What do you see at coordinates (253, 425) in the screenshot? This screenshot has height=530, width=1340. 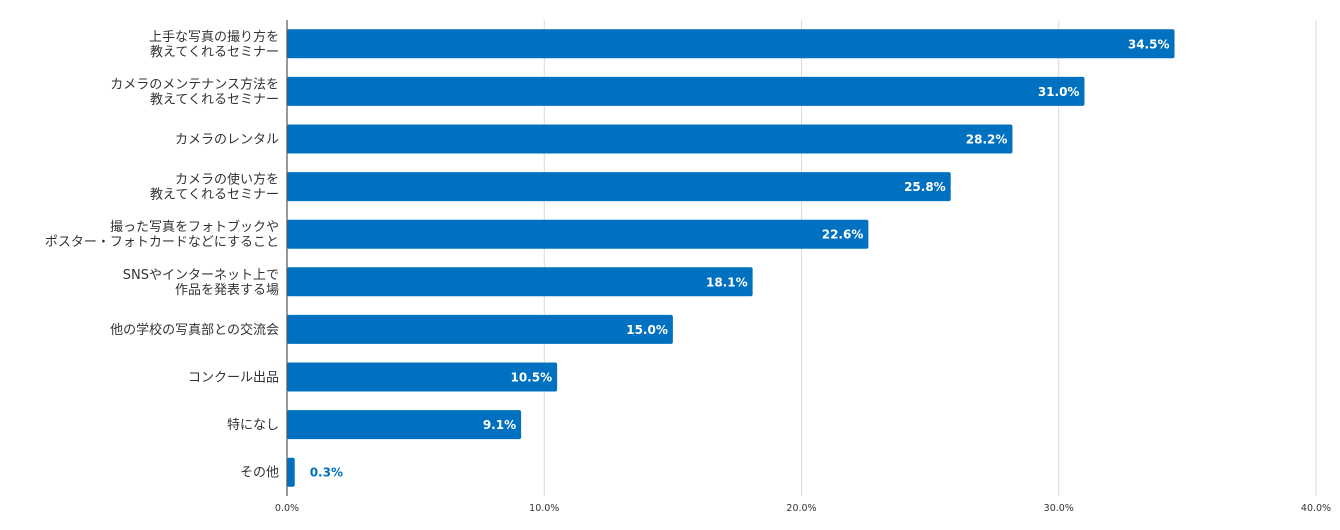 I see `category-label: 特になし` at bounding box center [253, 425].